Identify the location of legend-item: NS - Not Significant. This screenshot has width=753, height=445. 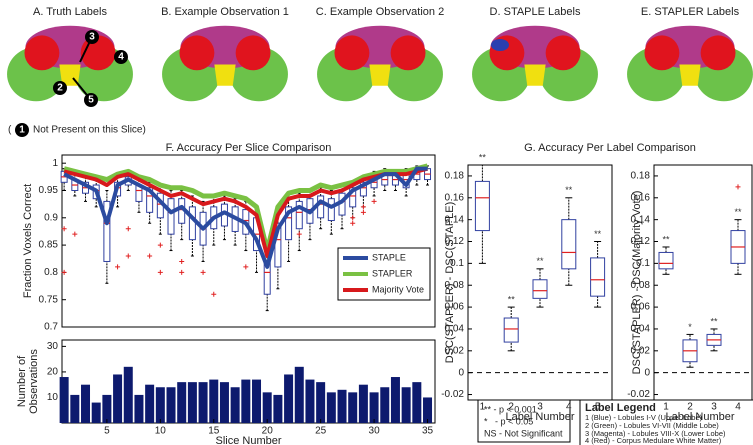
(523, 433).